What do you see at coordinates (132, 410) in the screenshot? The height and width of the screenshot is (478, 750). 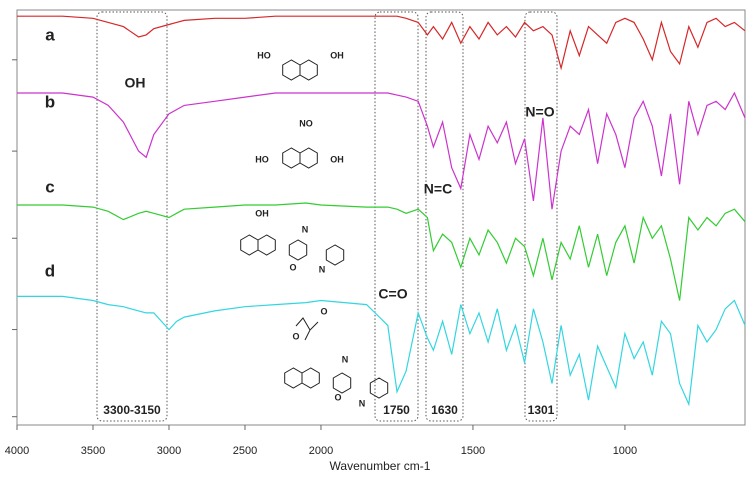 I see `region-label: 3300-3150` at bounding box center [132, 410].